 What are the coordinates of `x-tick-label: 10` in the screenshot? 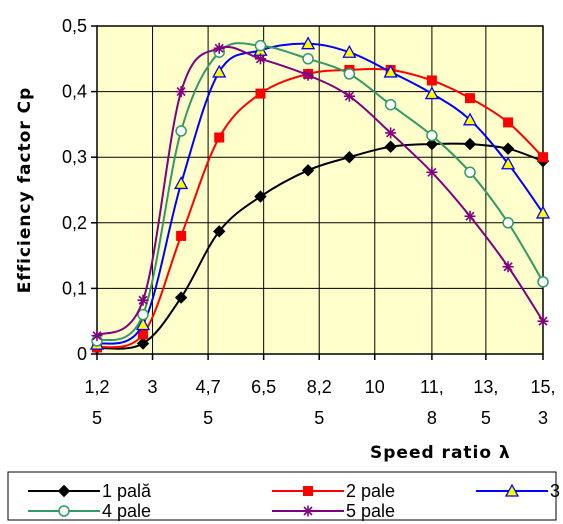 It's located at (375, 387).